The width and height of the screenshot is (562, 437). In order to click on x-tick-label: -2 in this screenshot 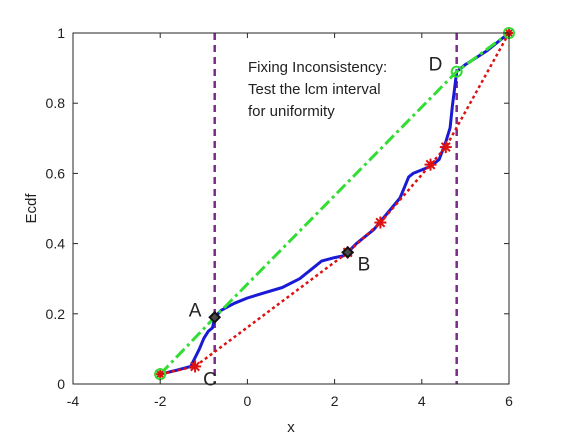, I will do `click(160, 401)`.